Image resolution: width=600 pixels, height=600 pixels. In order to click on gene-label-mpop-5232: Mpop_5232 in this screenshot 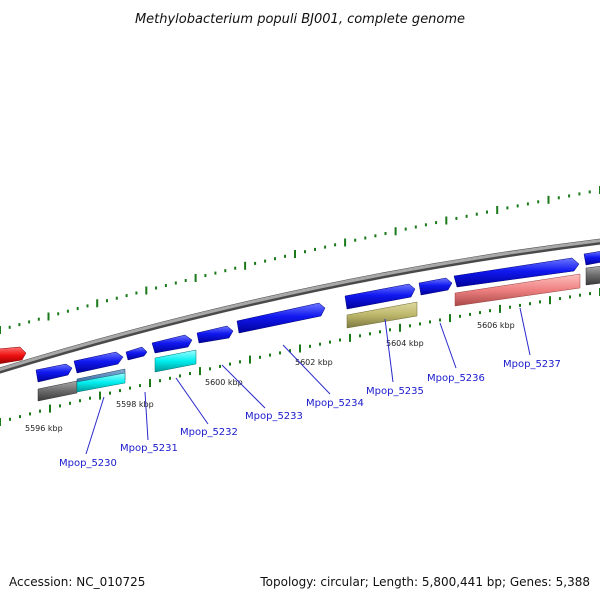, I will do `click(209, 432)`.